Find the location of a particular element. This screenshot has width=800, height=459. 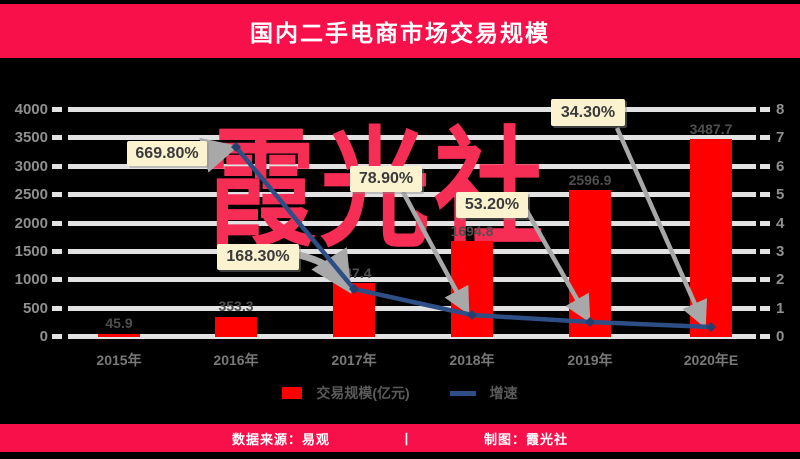

bar-2018 is located at coordinates (472, 289).